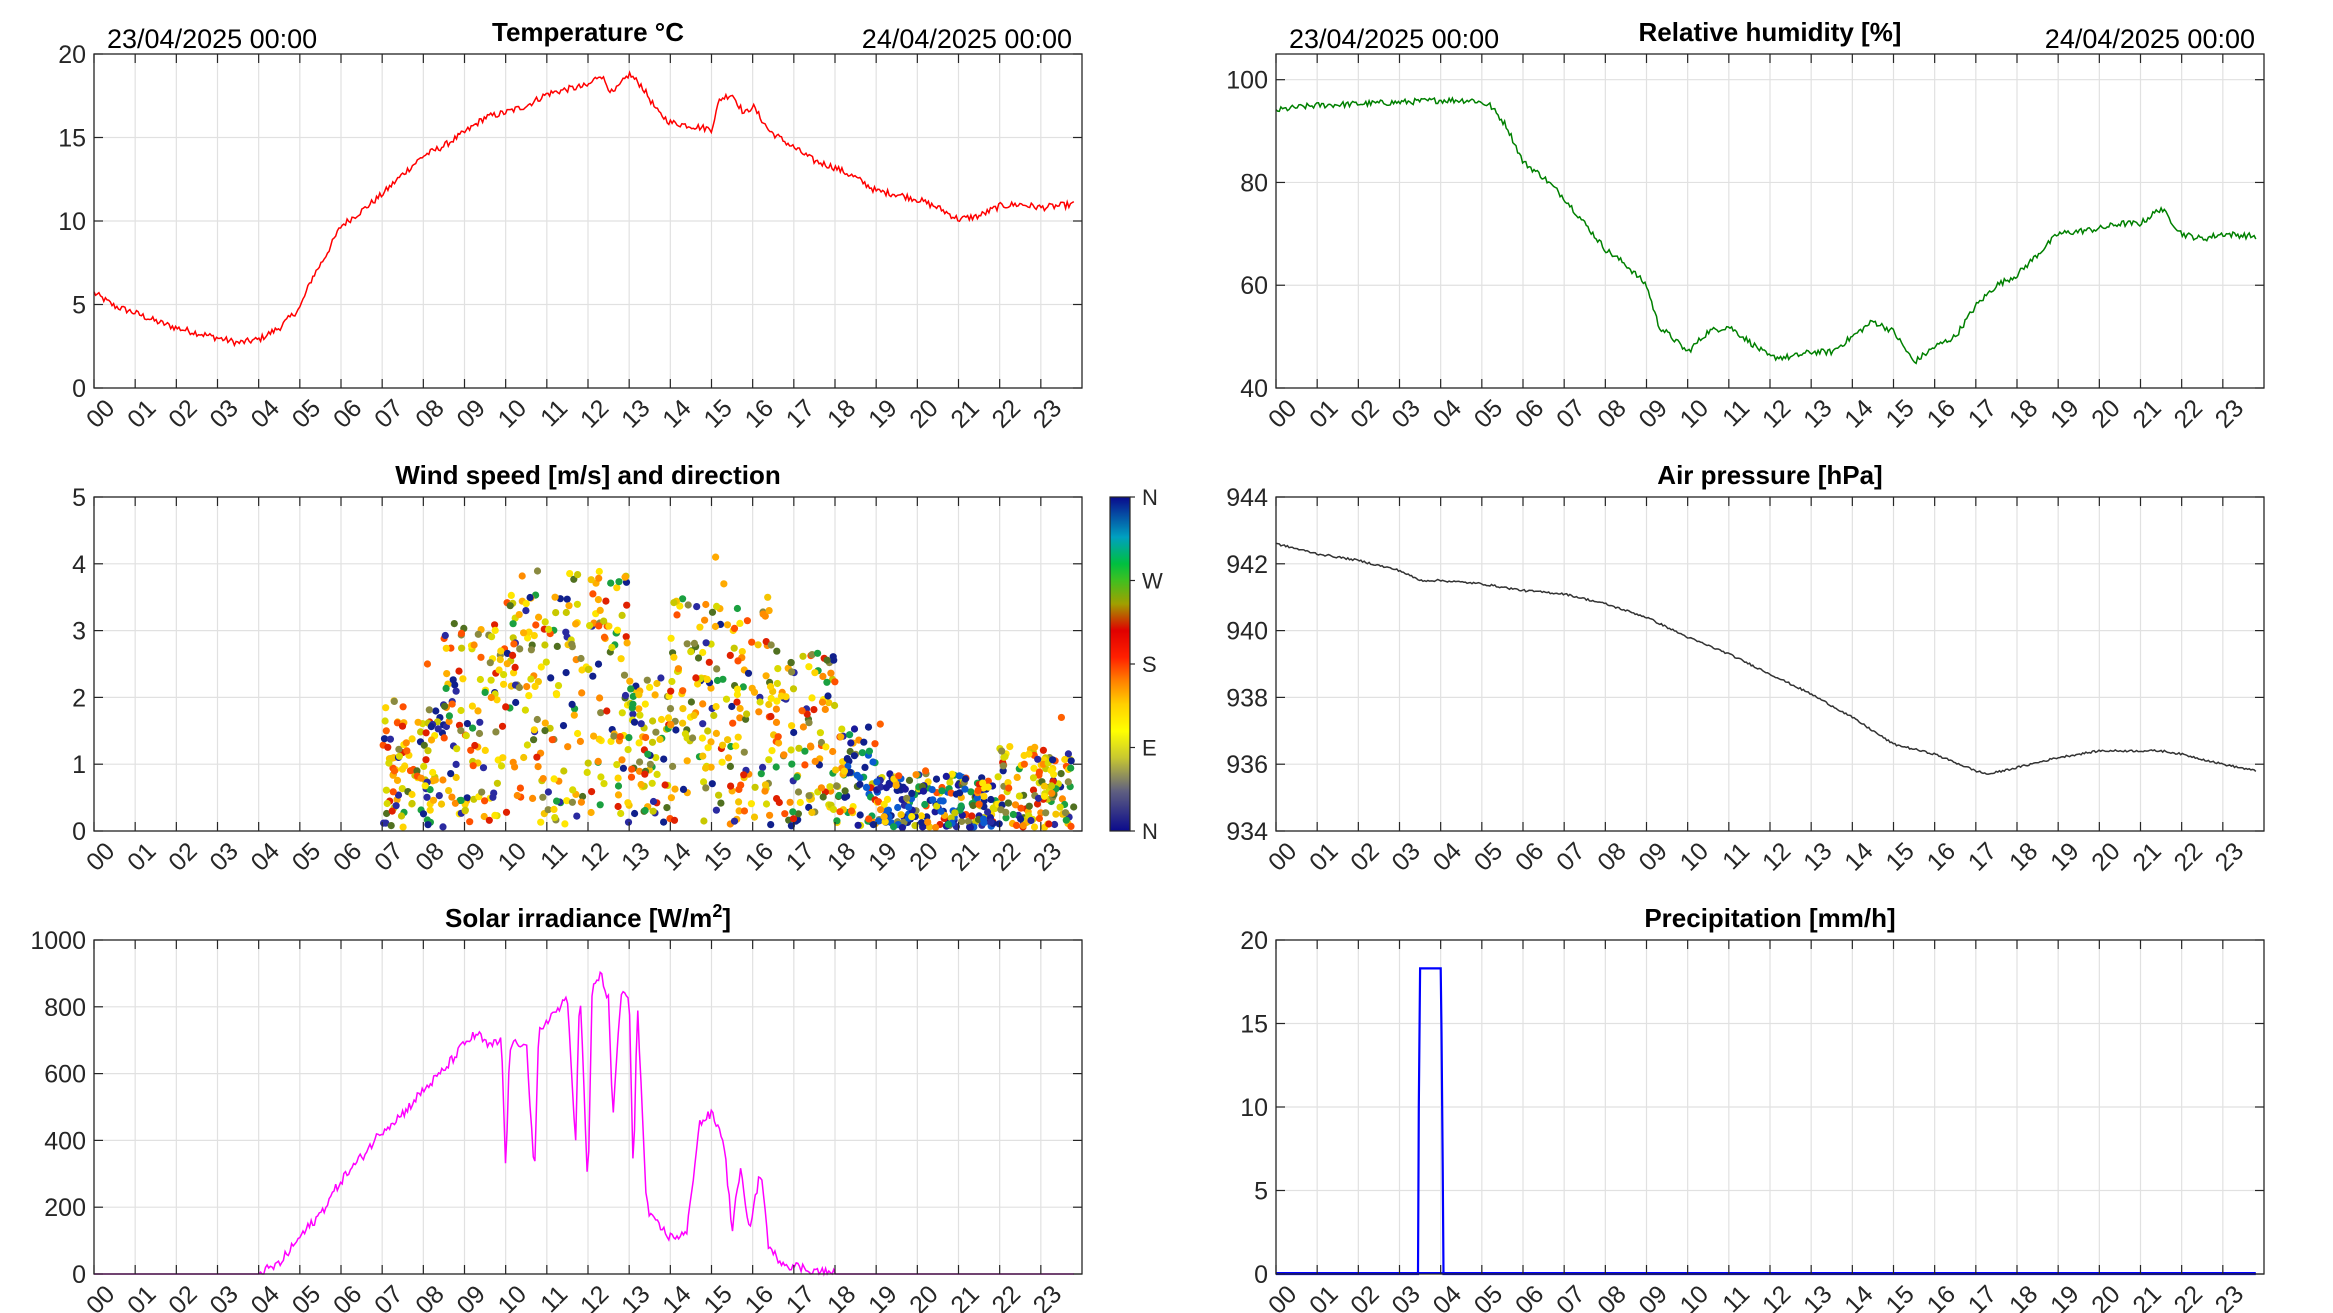 This screenshot has width=2333, height=1313. I want to click on y-tick-label: 20, so click(1254, 941).